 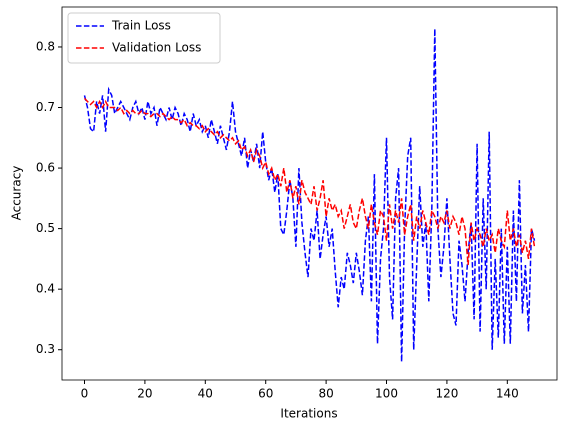 What do you see at coordinates (507, 394) in the screenshot?
I see `x-tick-label: 140` at bounding box center [507, 394].